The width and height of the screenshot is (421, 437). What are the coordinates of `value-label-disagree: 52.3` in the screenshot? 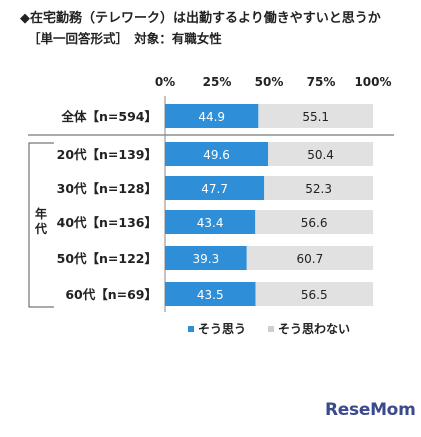 It's located at (318, 189).